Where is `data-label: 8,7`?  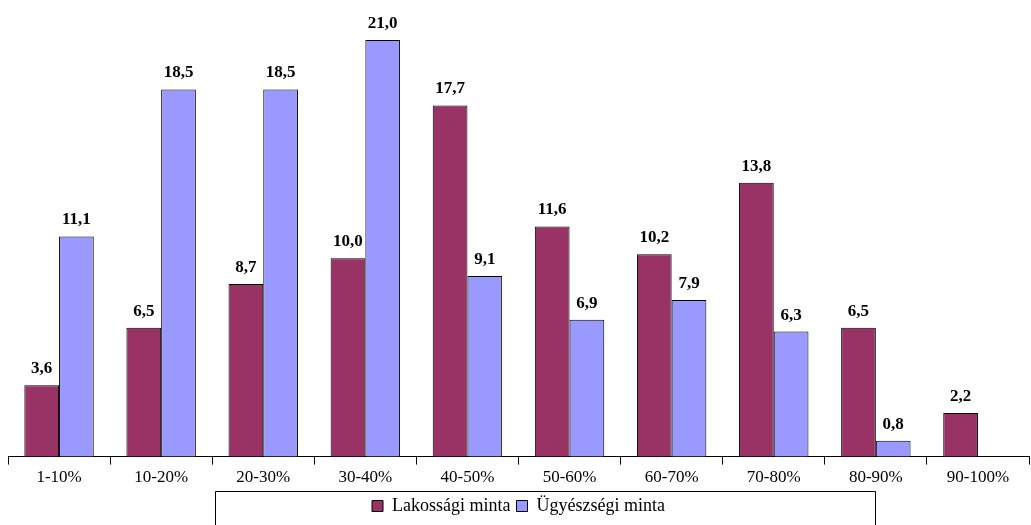 data-label: 8,7 is located at coordinates (246, 266).